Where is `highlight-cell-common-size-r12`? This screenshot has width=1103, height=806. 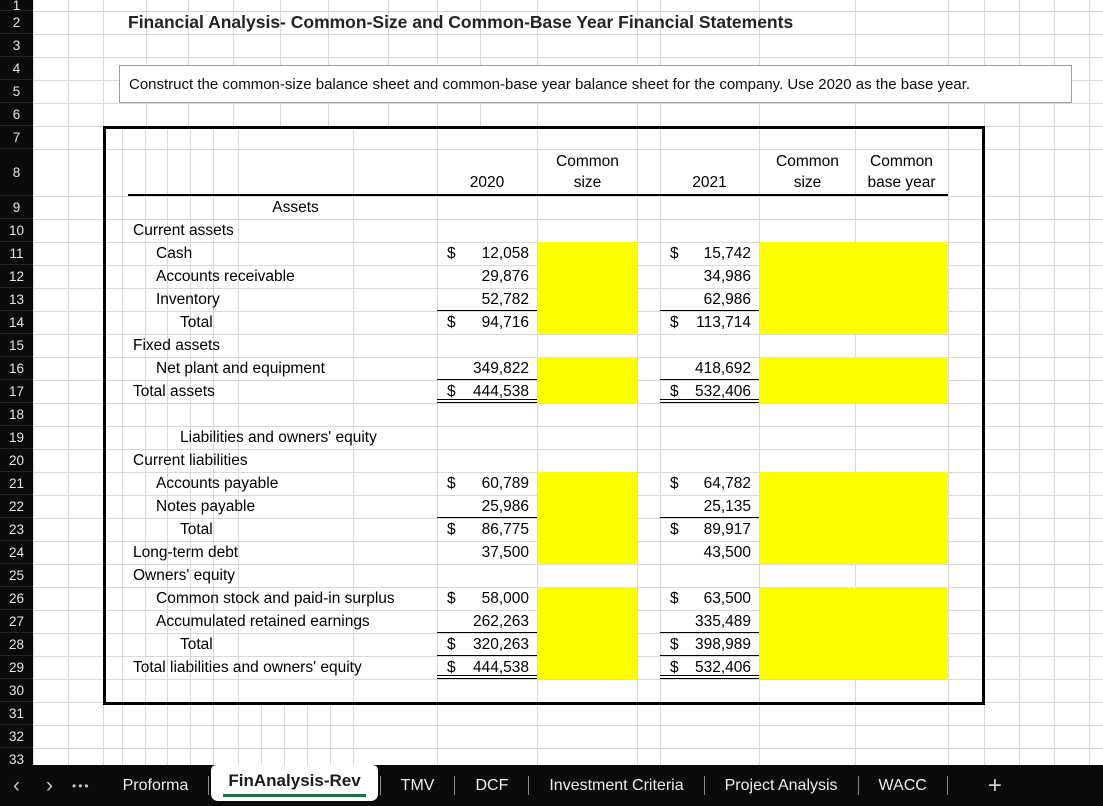 highlight-cell-common-size-r12 is located at coordinates (587, 276).